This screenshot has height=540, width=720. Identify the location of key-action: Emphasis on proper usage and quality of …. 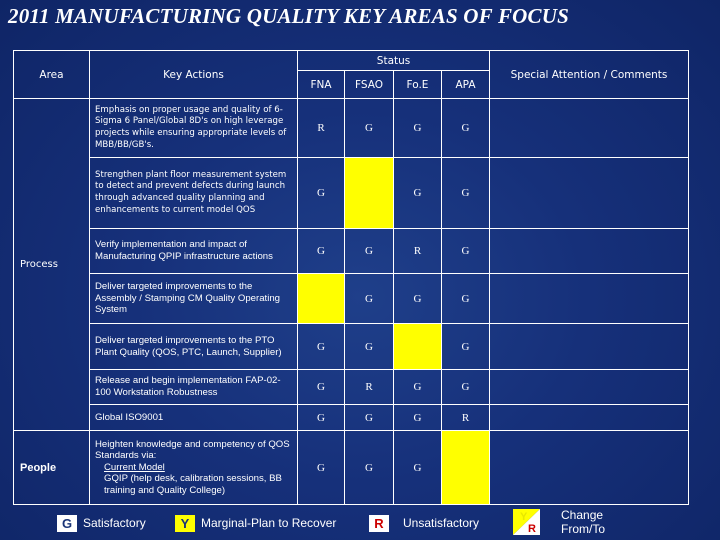
(193, 128).